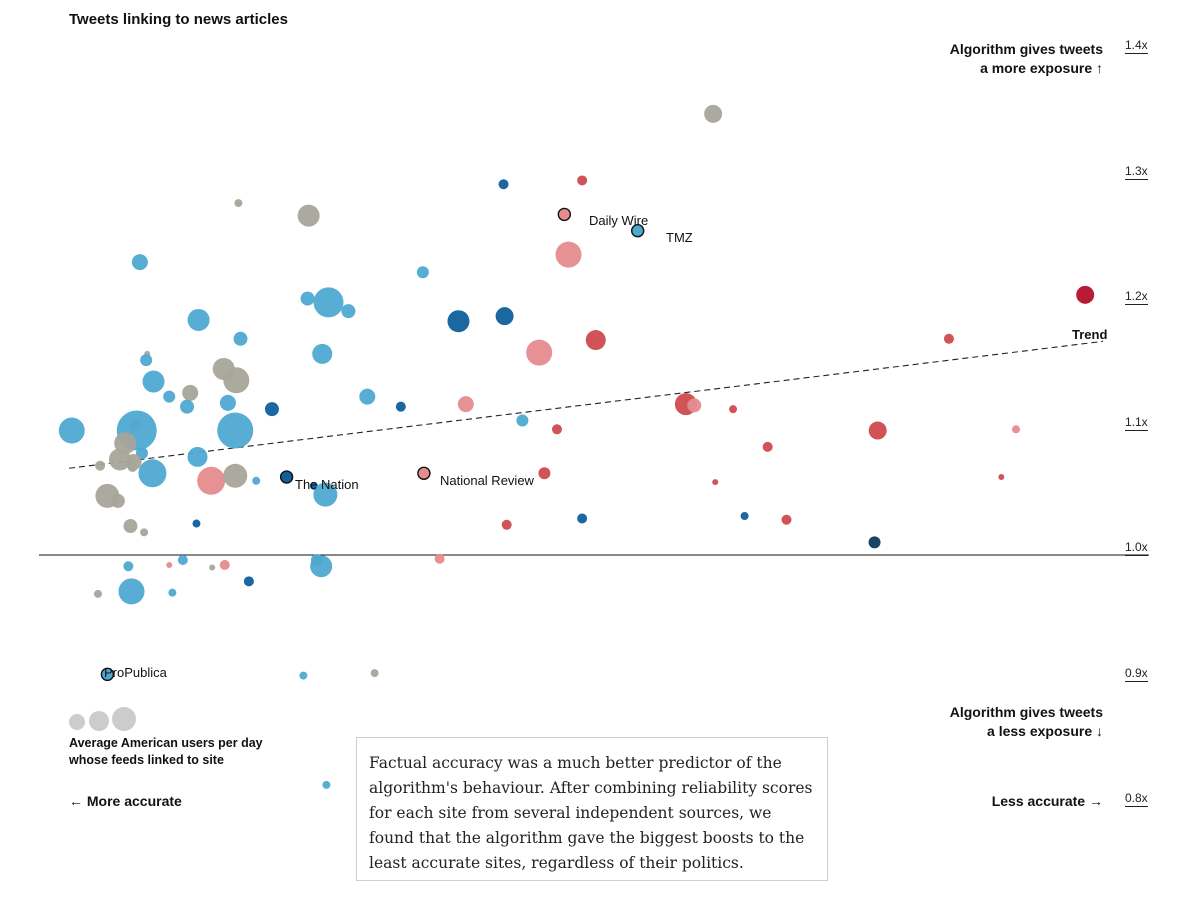 Image resolution: width=1195 pixels, height=917 pixels. Describe the element at coordinates (135, 672) in the screenshot. I see `site-label-propublica: ProPublica` at that location.